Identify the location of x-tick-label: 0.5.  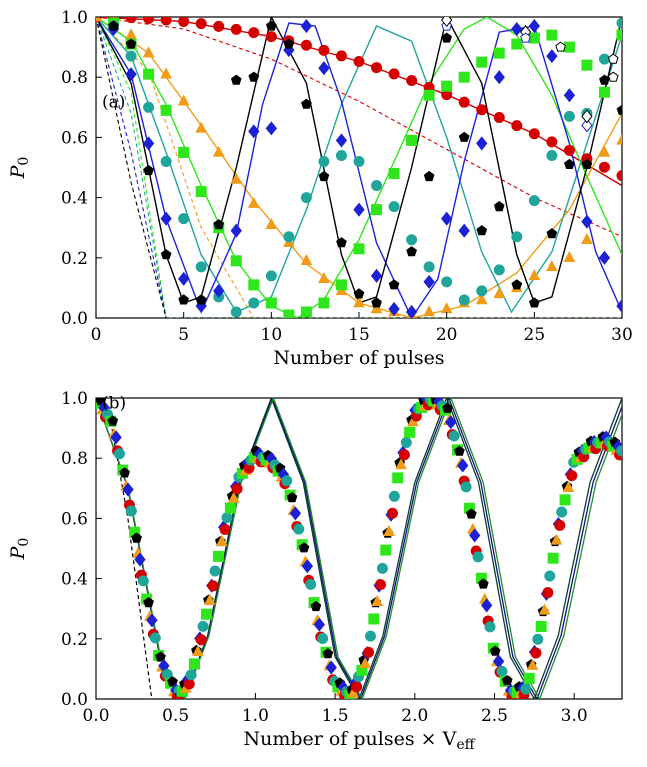
(175, 716).